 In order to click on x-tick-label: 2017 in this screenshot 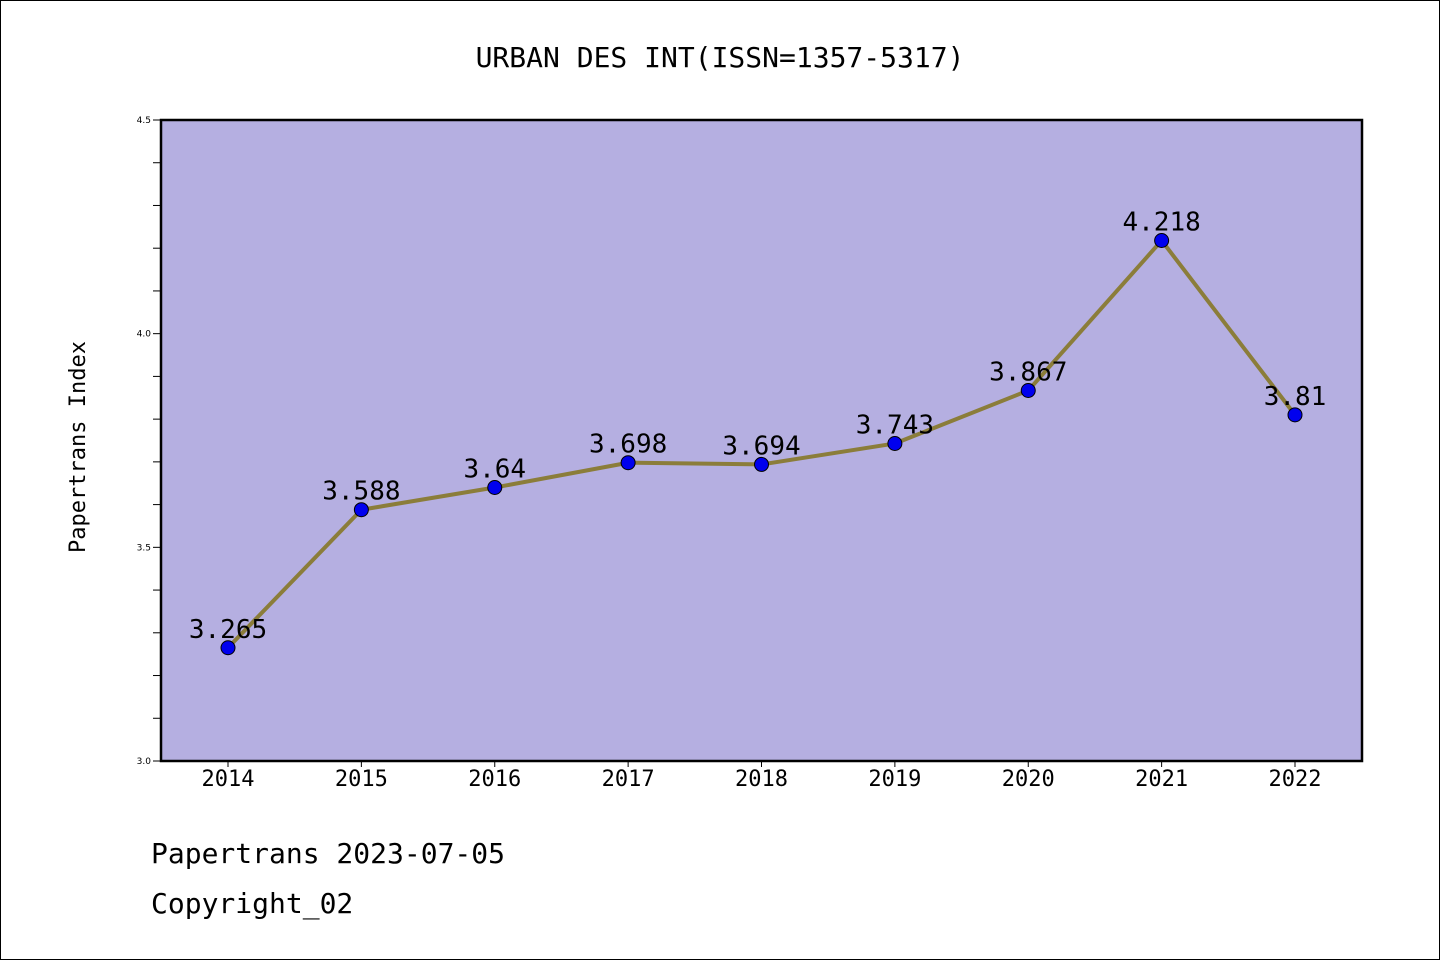, I will do `click(628, 779)`.